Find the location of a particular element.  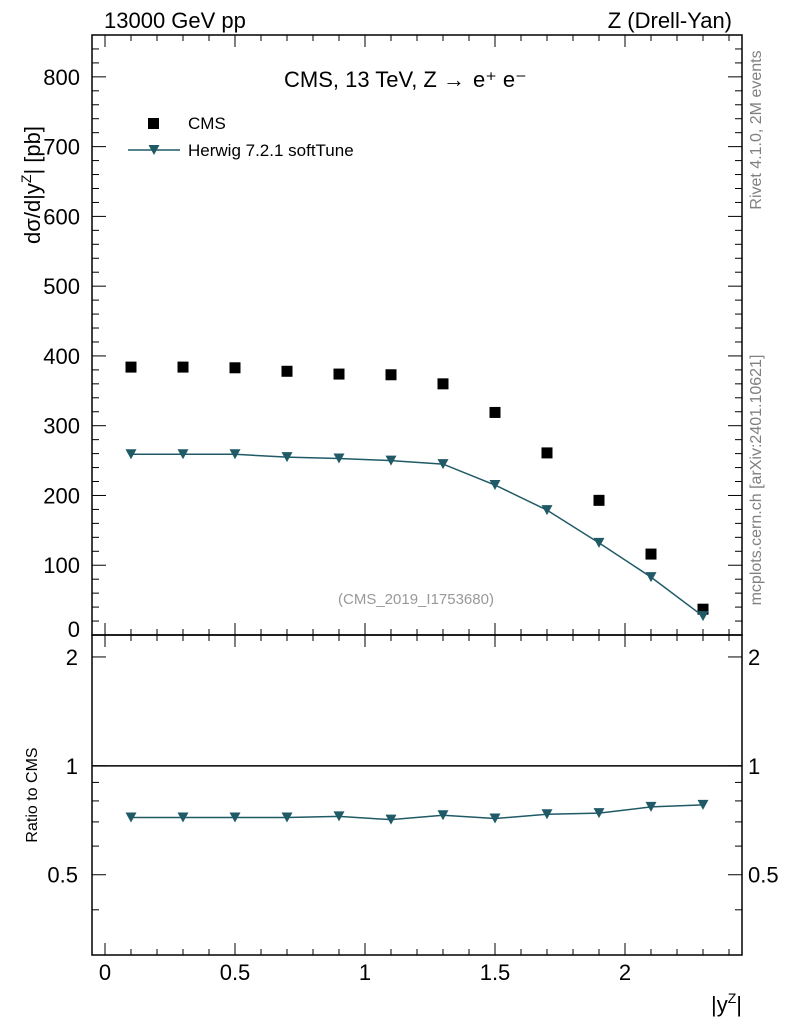

x-tick-label: 0.5 is located at coordinates (235, 972).